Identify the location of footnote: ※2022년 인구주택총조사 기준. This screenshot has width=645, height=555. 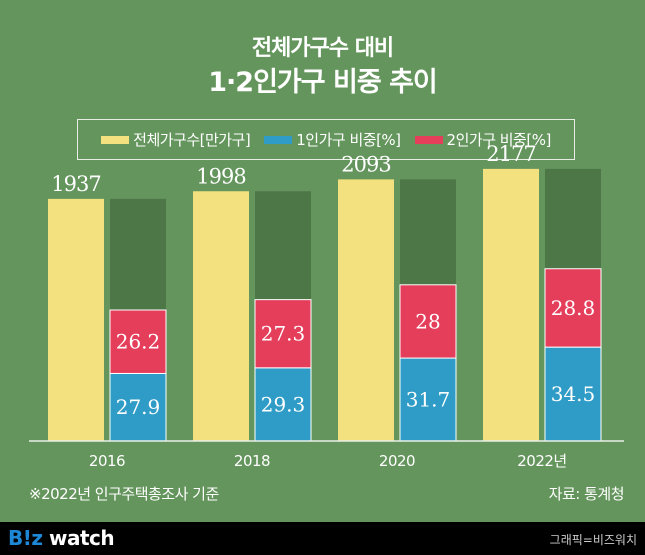
(124, 494).